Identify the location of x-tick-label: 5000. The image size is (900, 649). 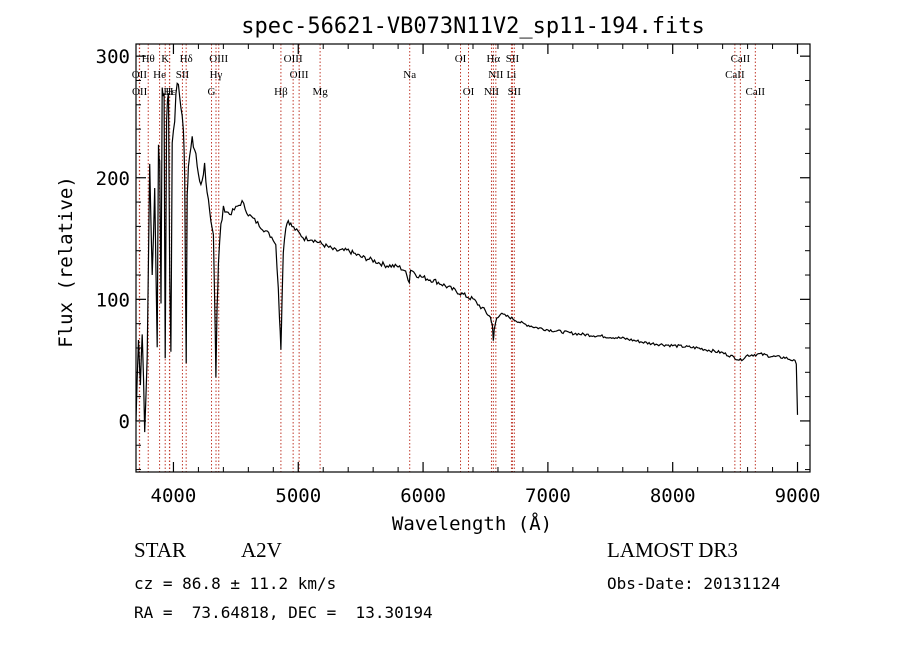
(298, 496).